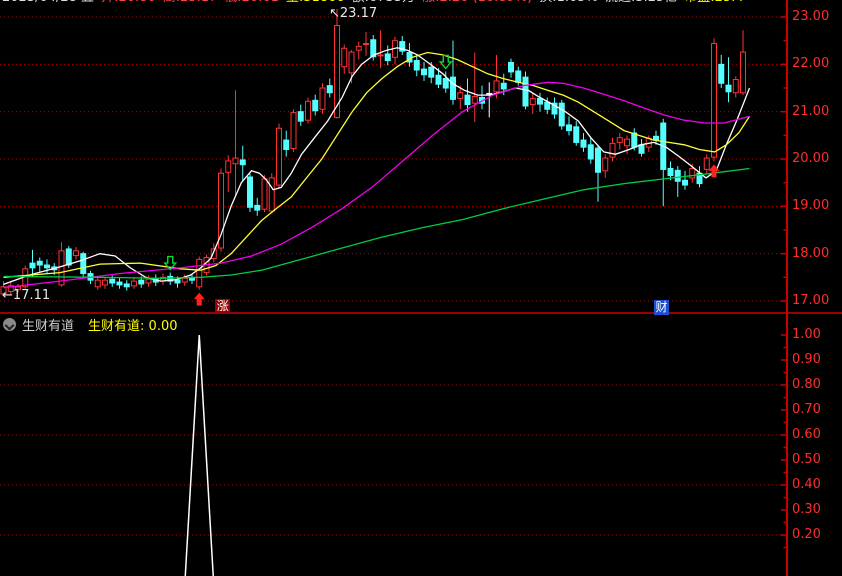 The height and width of the screenshot is (576, 842). I want to click on axis-price-label: 0.80, so click(806, 384).